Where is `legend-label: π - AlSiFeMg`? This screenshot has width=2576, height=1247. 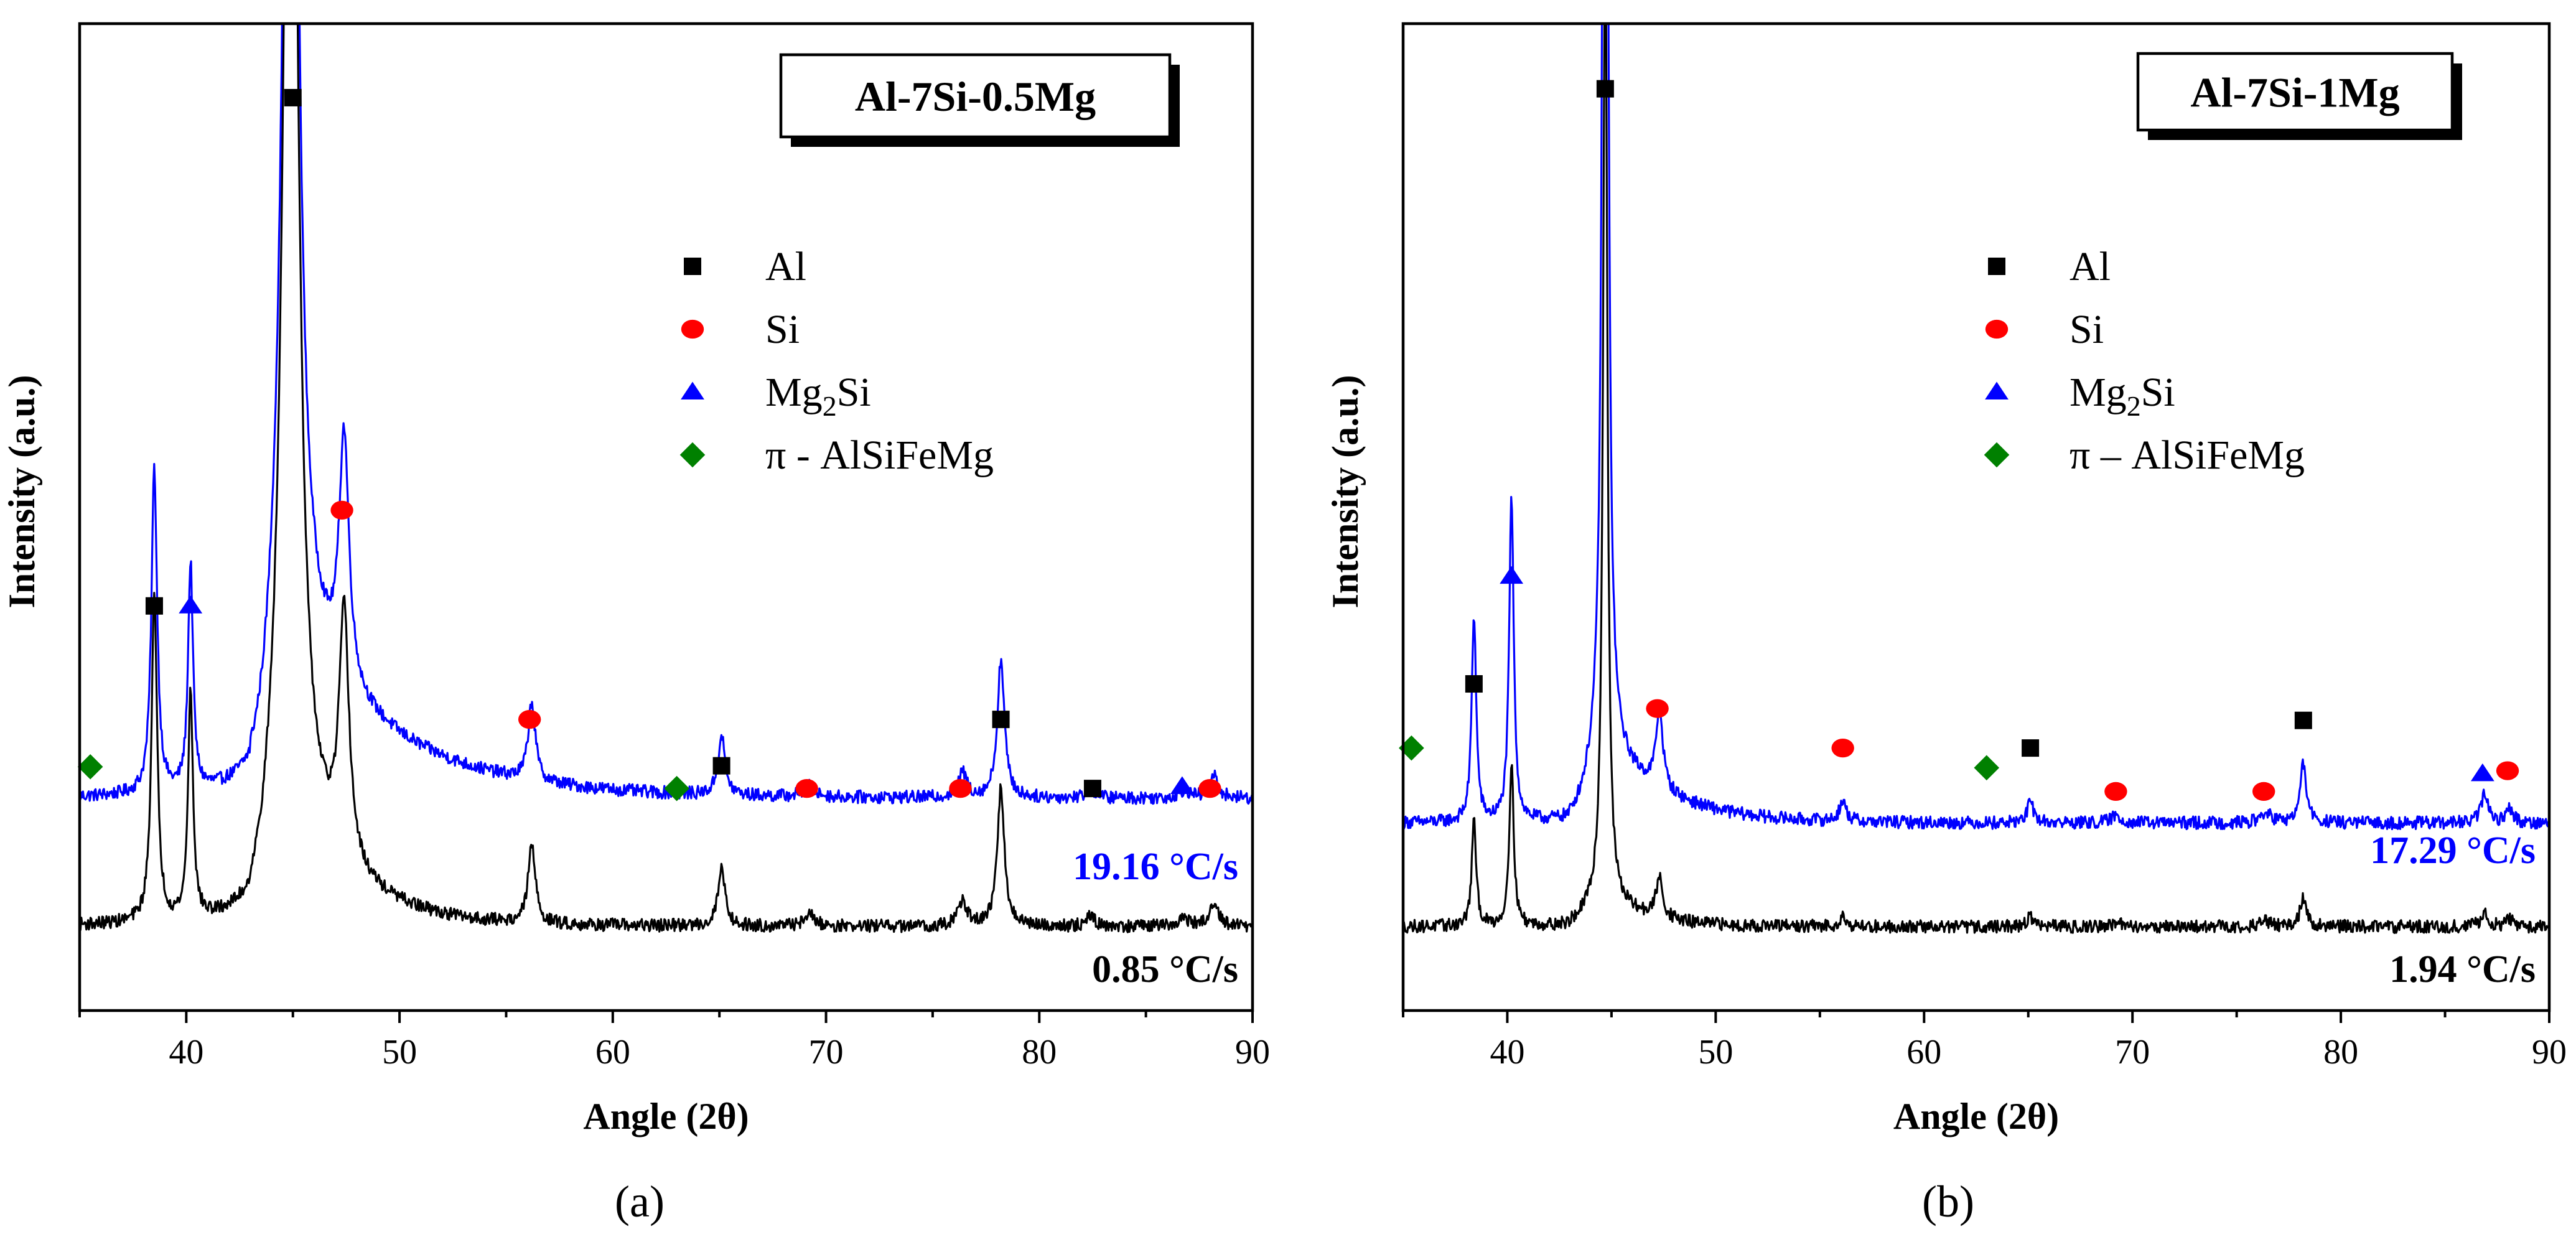 legend-label: π - AlSiFeMg is located at coordinates (879, 455).